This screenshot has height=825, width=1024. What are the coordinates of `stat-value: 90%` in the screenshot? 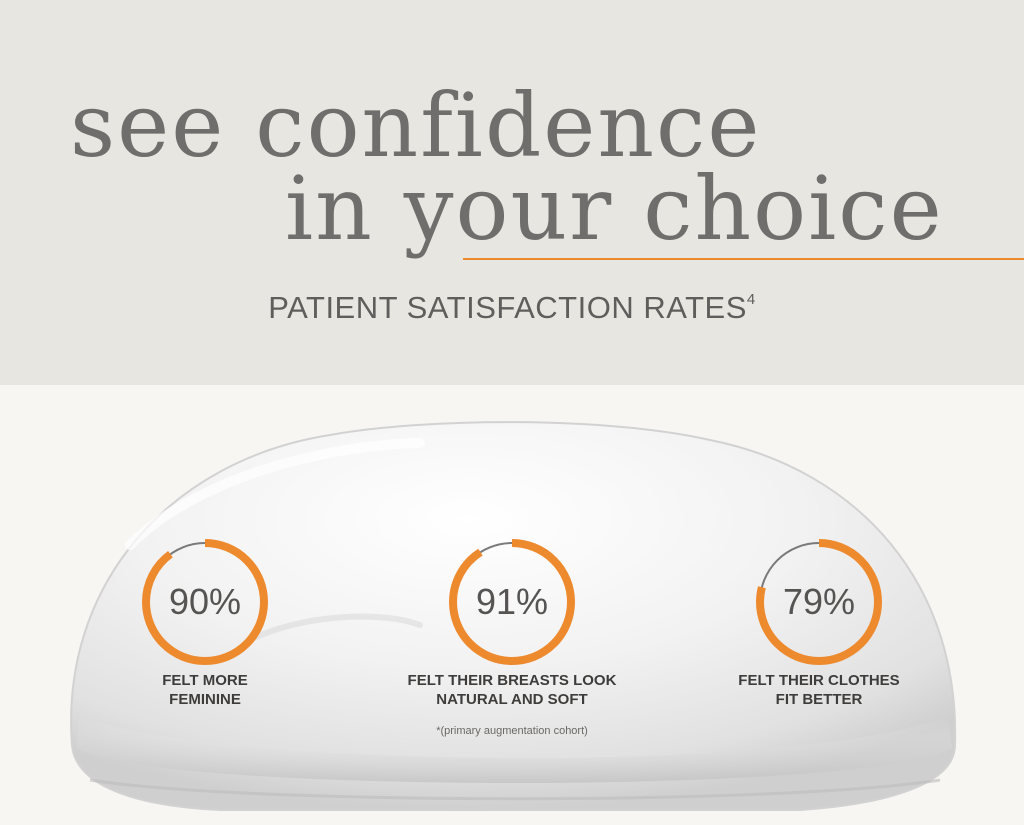 It's located at (205, 601).